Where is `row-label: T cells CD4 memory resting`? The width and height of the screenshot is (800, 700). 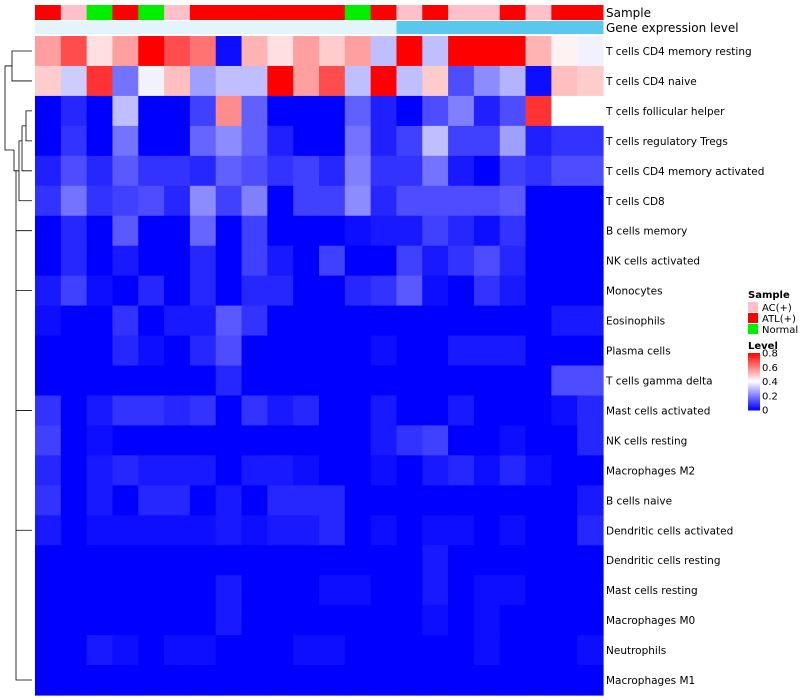
row-label: T cells CD4 memory resting is located at coordinates (678, 52).